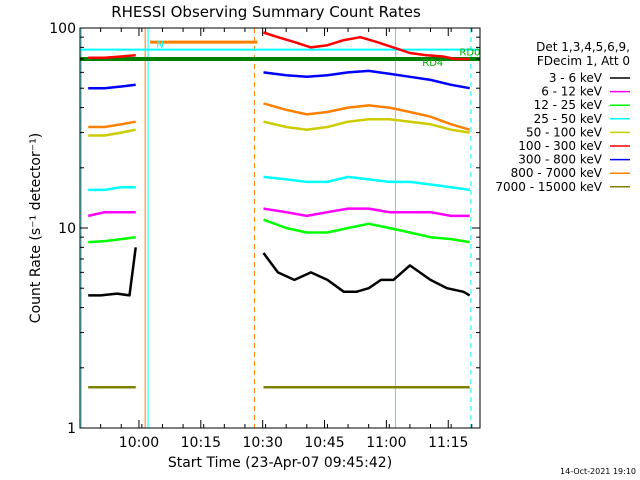  What do you see at coordinates (324, 443) in the screenshot?
I see `x-tick-label: 10:45` at bounding box center [324, 443].